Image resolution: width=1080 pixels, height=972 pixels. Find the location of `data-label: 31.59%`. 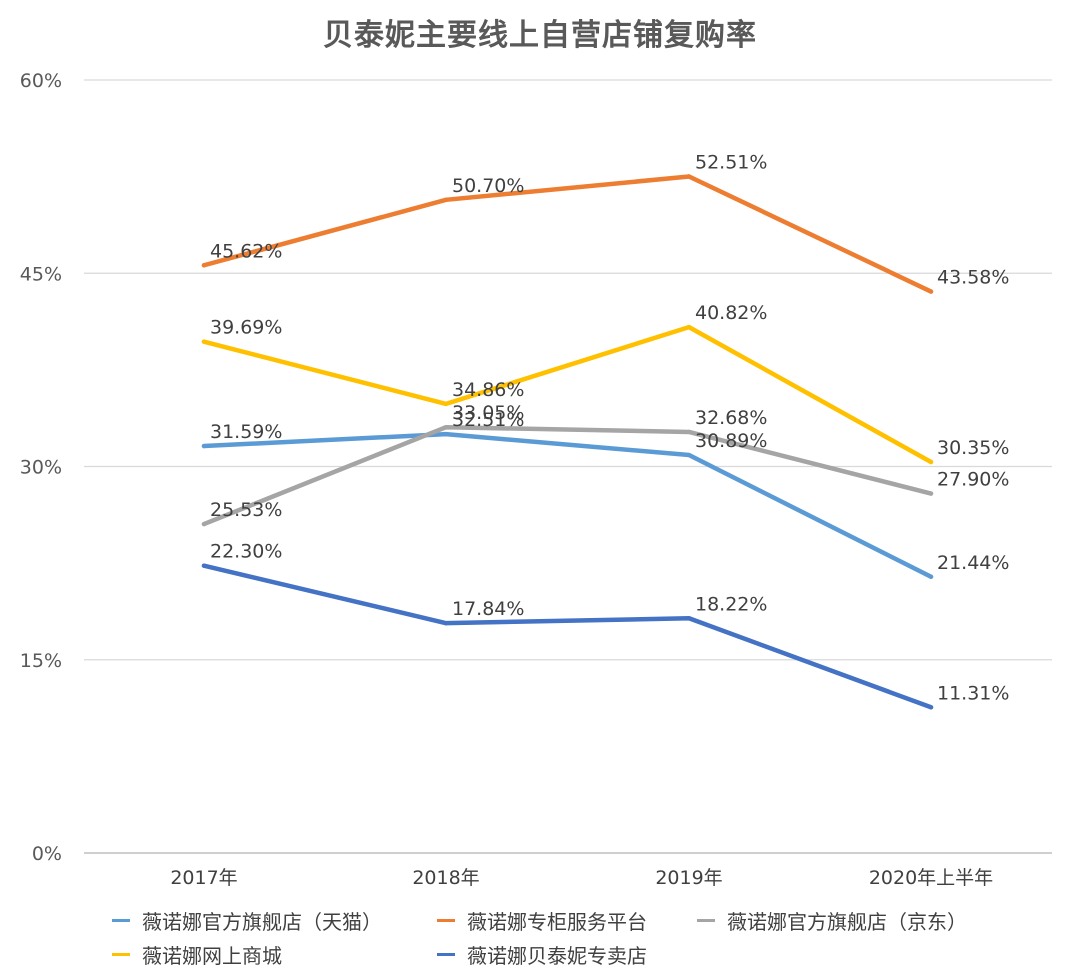

data-label: 31.59% is located at coordinates (246, 432).